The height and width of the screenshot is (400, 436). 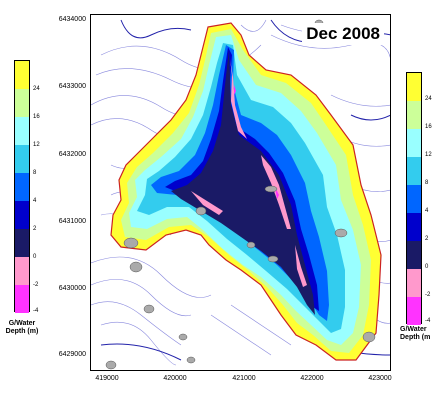 I want to click on x-tick-label: 423000, so click(x=380, y=378).